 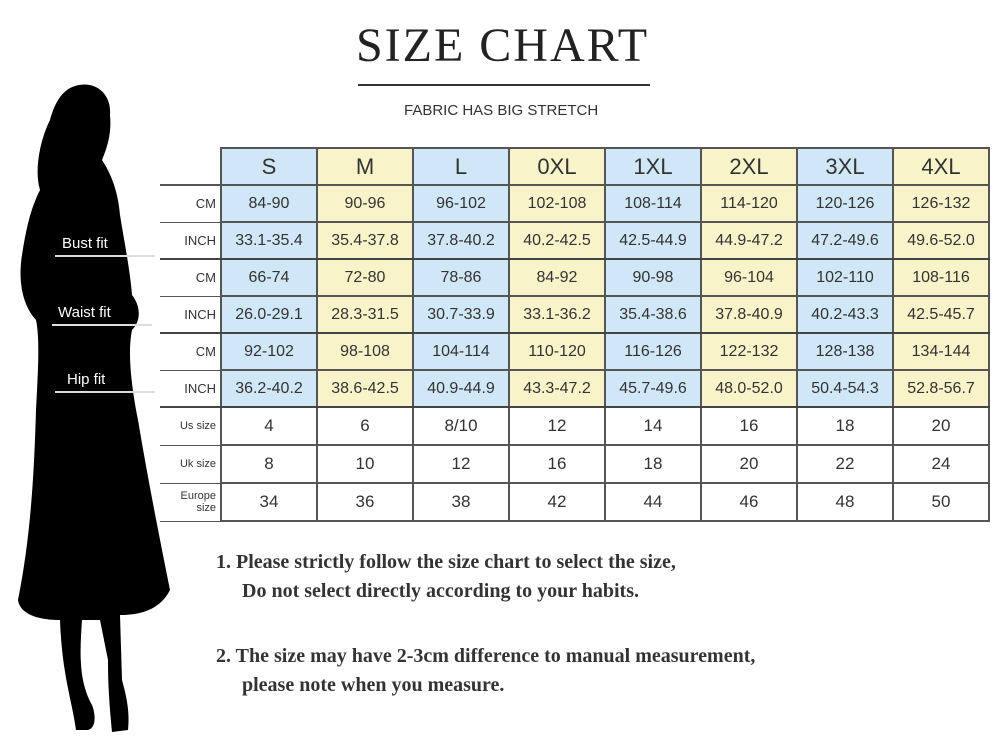 What do you see at coordinates (365, 426) in the screenshot?
I see `table-cell: 6` at bounding box center [365, 426].